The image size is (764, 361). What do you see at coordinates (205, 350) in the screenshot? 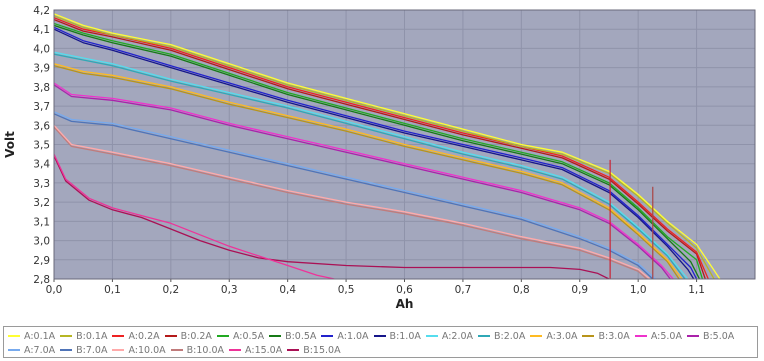
I see `legend-label: B:10.0A` at bounding box center [205, 350].